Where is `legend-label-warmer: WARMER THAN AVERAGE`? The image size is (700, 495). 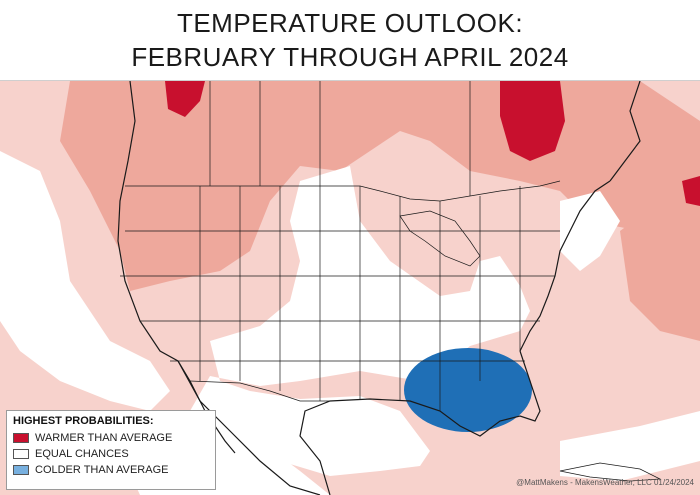 legend-label-warmer: WARMER THAN AVERAGE is located at coordinates (104, 438).